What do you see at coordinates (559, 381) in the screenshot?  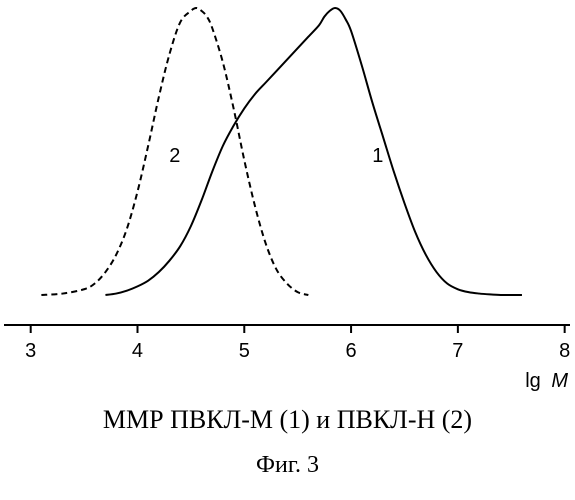 I see `x-axis-title-variable: M` at bounding box center [559, 381].